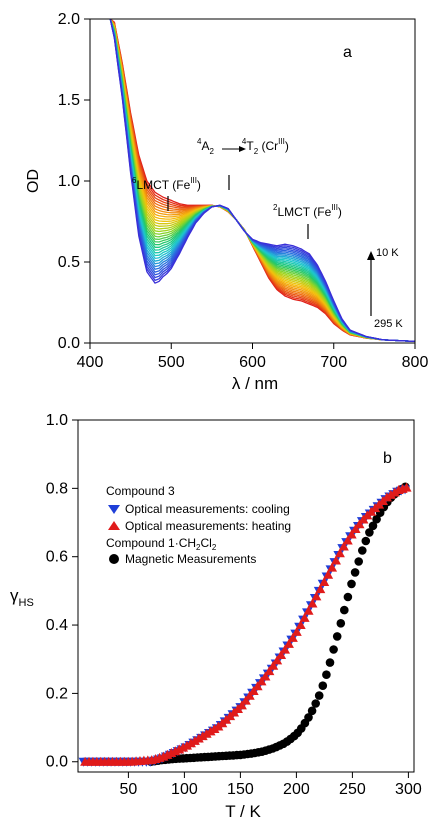 The width and height of the screenshot is (429, 833). What do you see at coordinates (184, 789) in the screenshot?
I see `x-tick-label: 100` at bounding box center [184, 789].